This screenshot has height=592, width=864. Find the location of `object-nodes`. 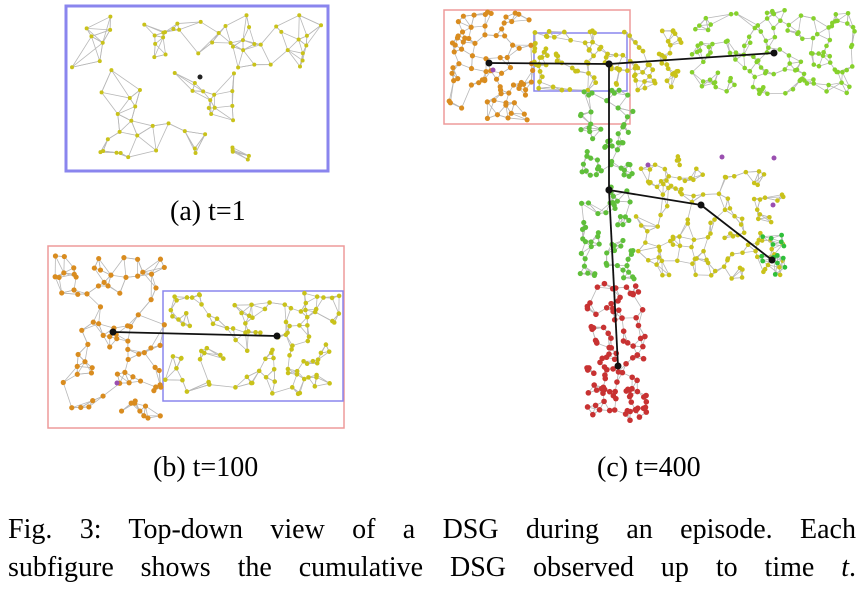

object-nodes is located at coordinates (773, 52).